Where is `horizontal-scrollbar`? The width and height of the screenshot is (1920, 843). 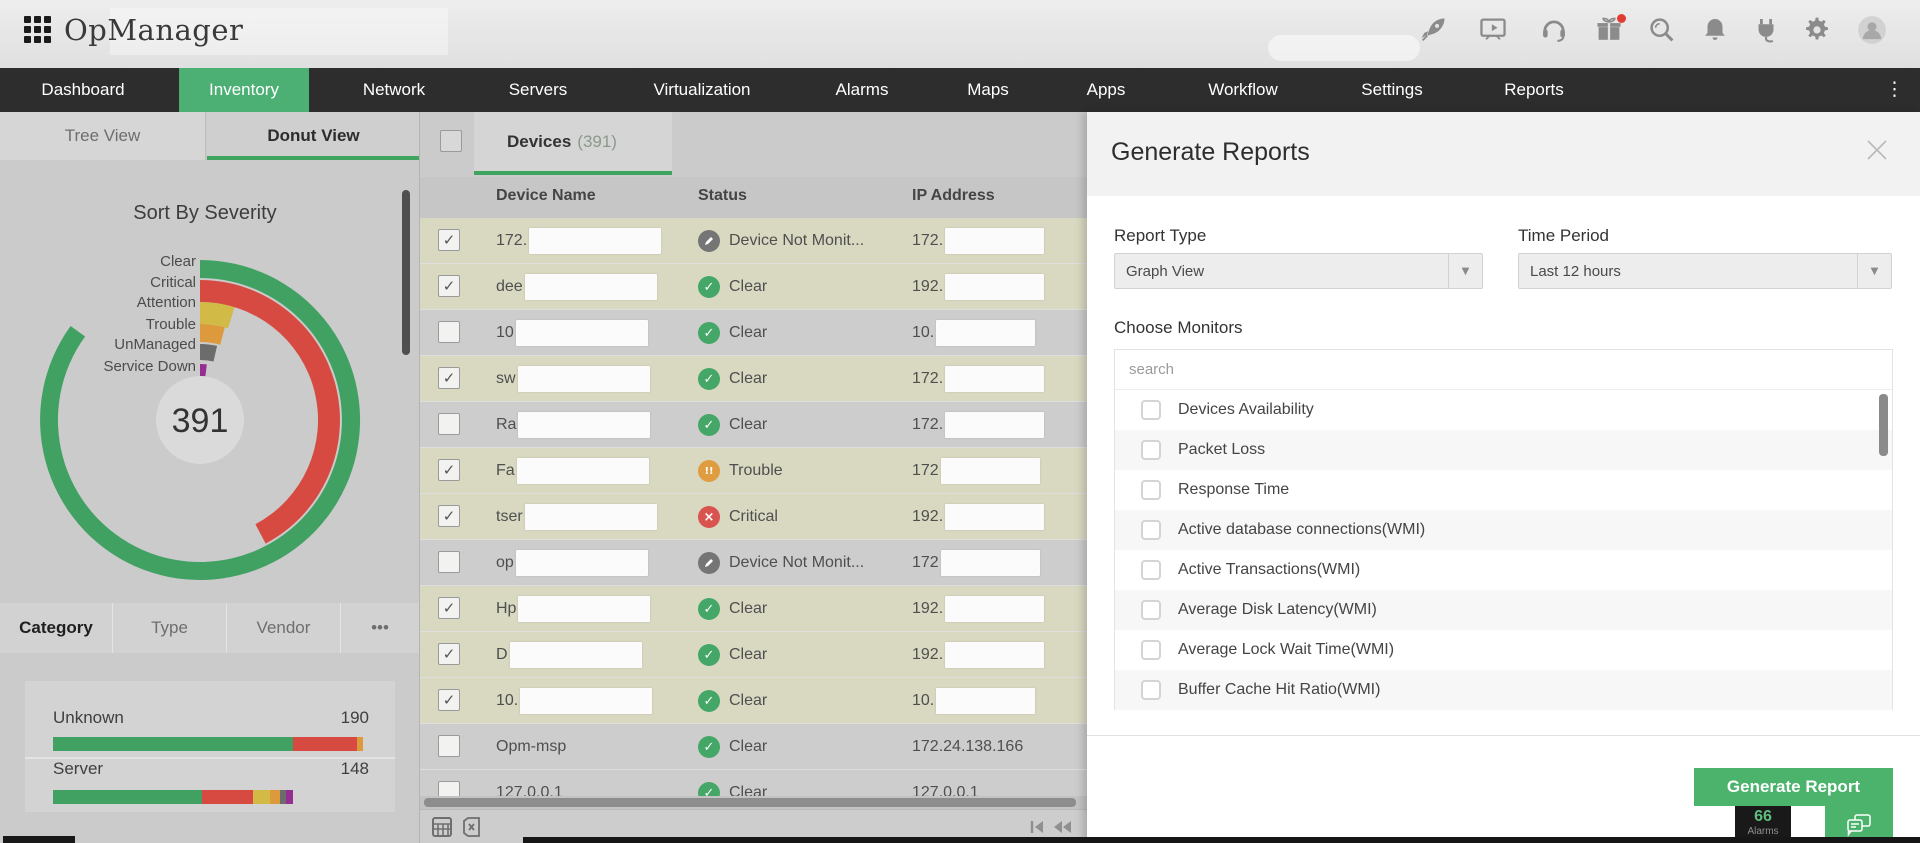
horizontal-scrollbar is located at coordinates (750, 802).